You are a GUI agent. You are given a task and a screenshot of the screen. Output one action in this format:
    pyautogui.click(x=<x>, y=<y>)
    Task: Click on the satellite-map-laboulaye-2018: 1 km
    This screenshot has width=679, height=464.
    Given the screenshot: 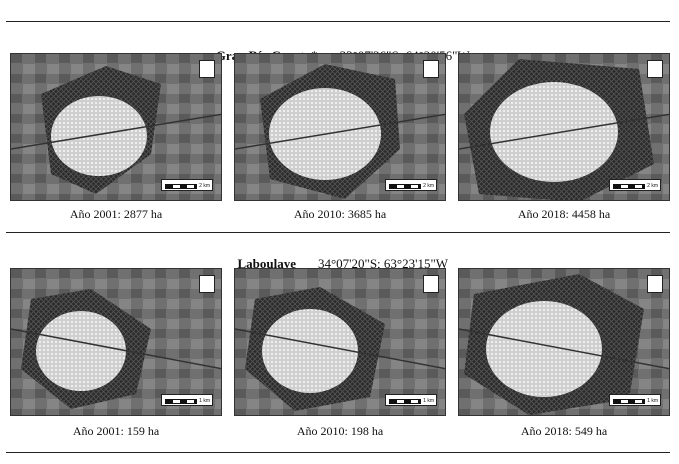 What is the action you would take?
    pyautogui.click(x=564, y=342)
    